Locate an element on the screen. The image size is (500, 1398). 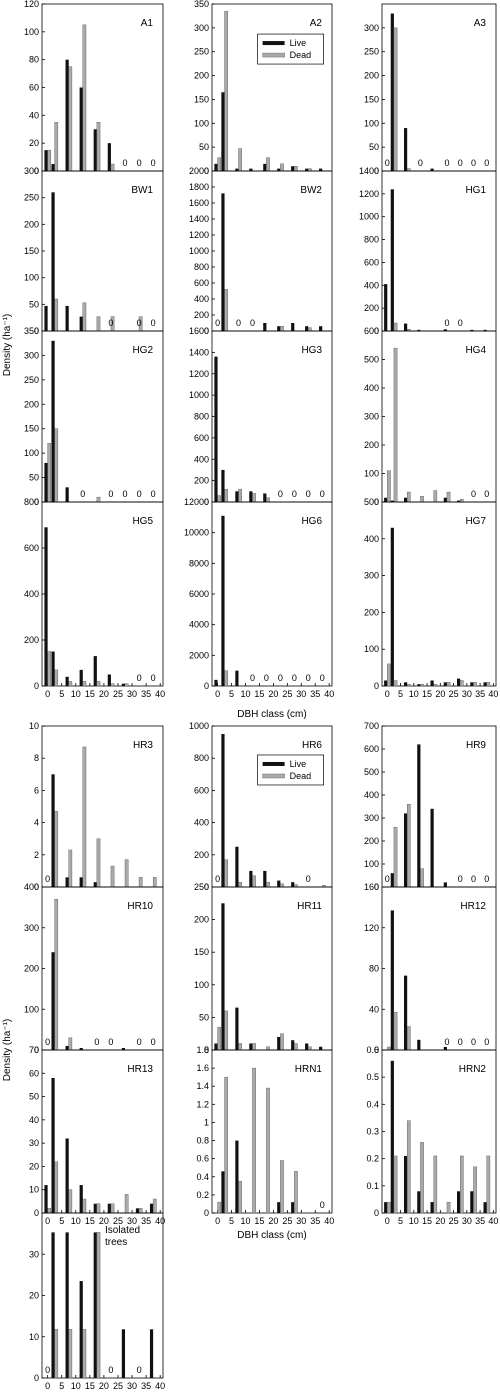
x-tick-label: 0 is located at coordinates (47, 1386).